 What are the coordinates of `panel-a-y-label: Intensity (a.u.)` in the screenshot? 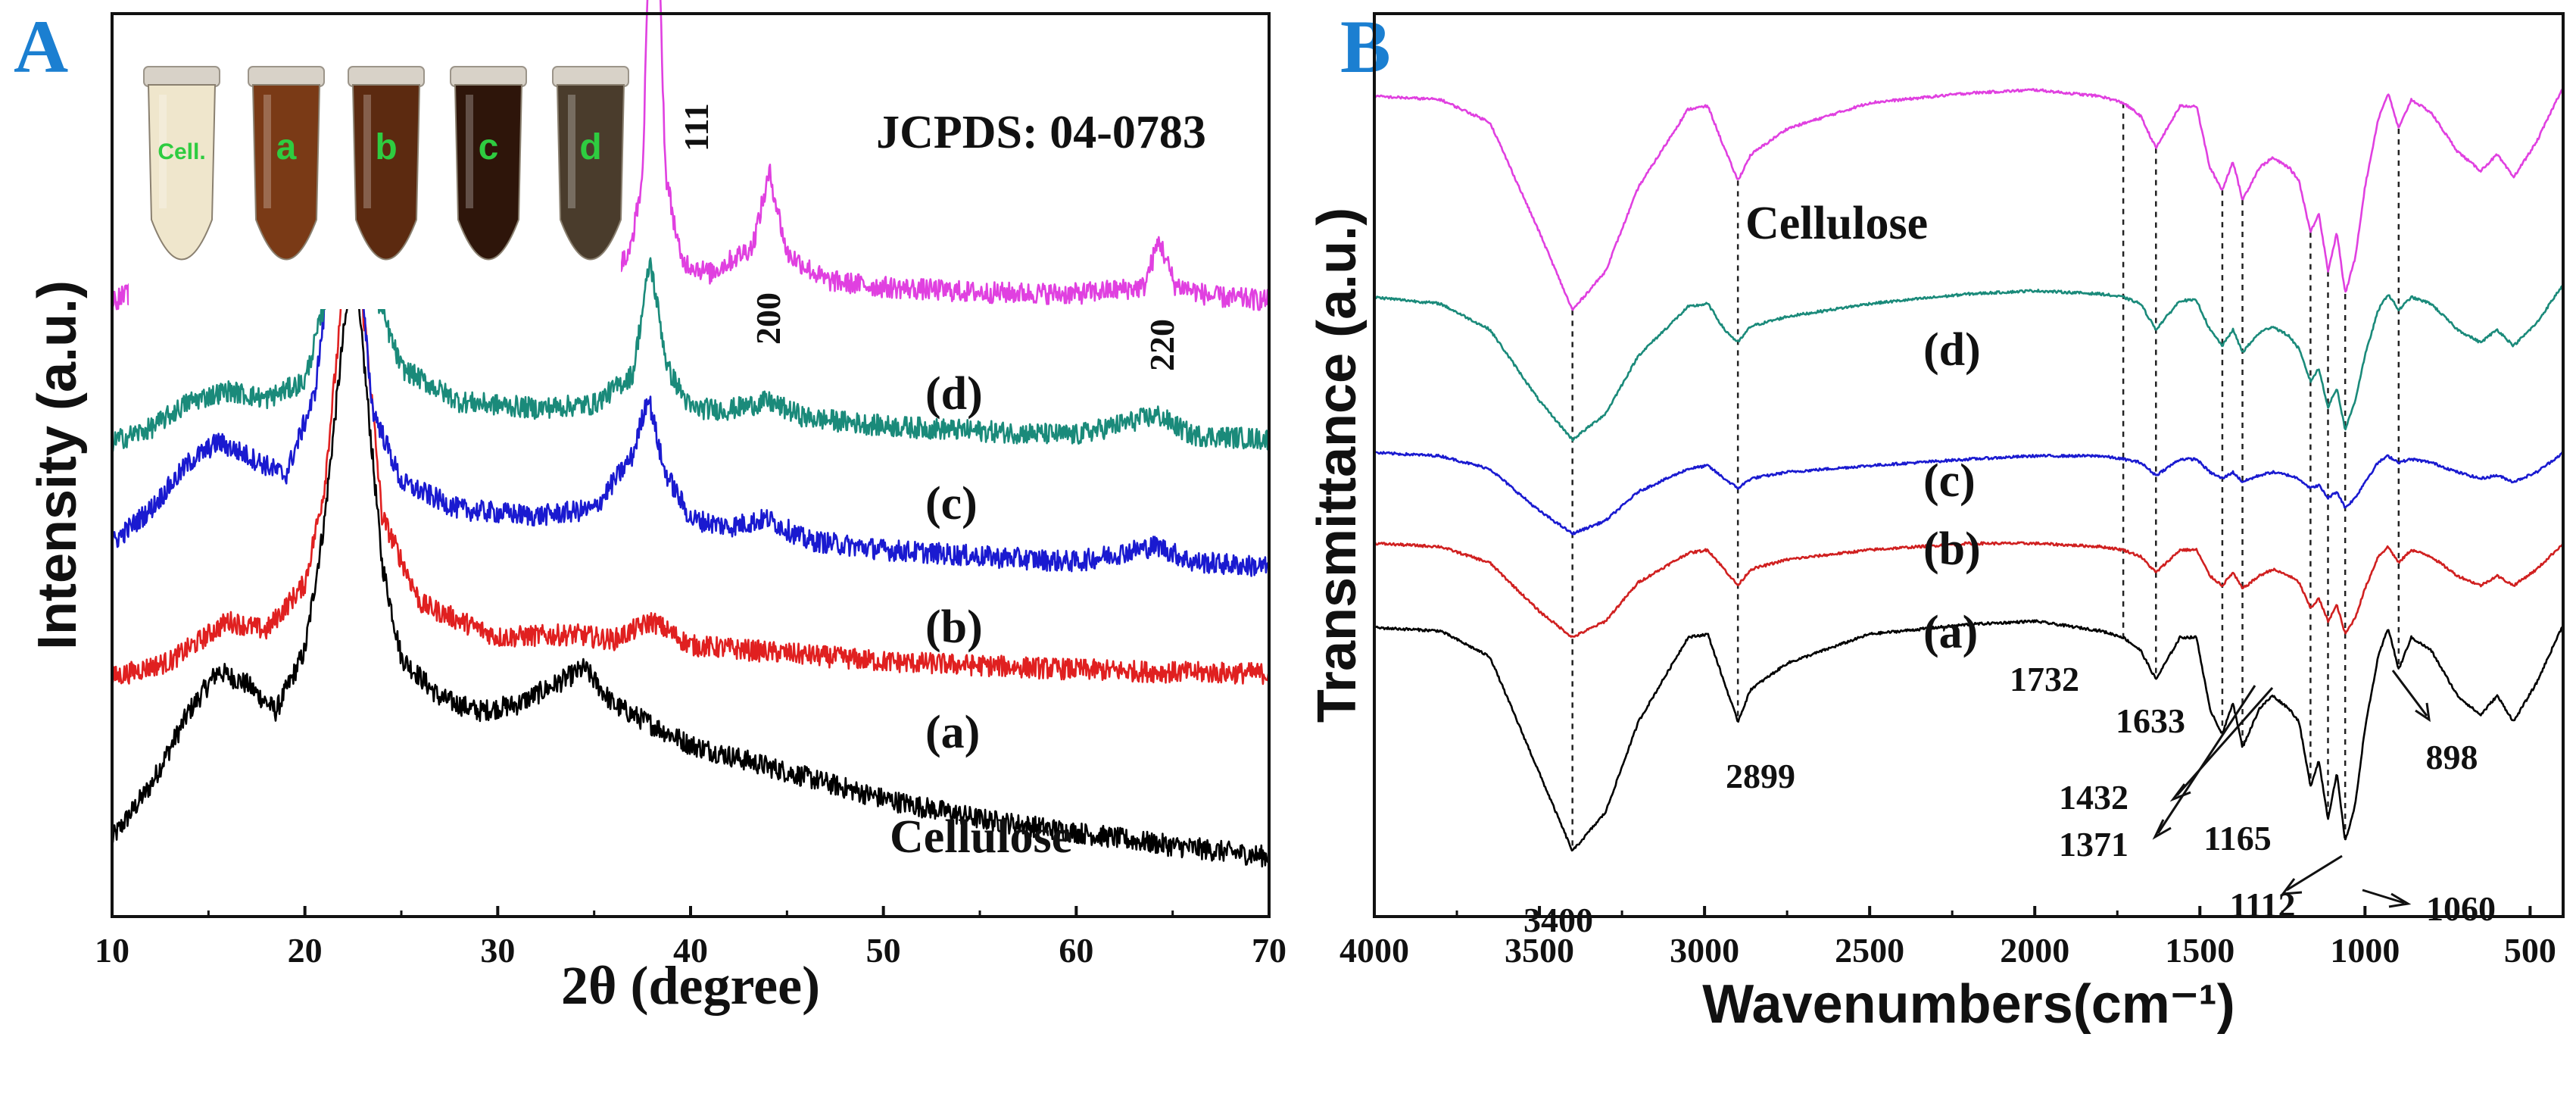 It's located at (57, 465).